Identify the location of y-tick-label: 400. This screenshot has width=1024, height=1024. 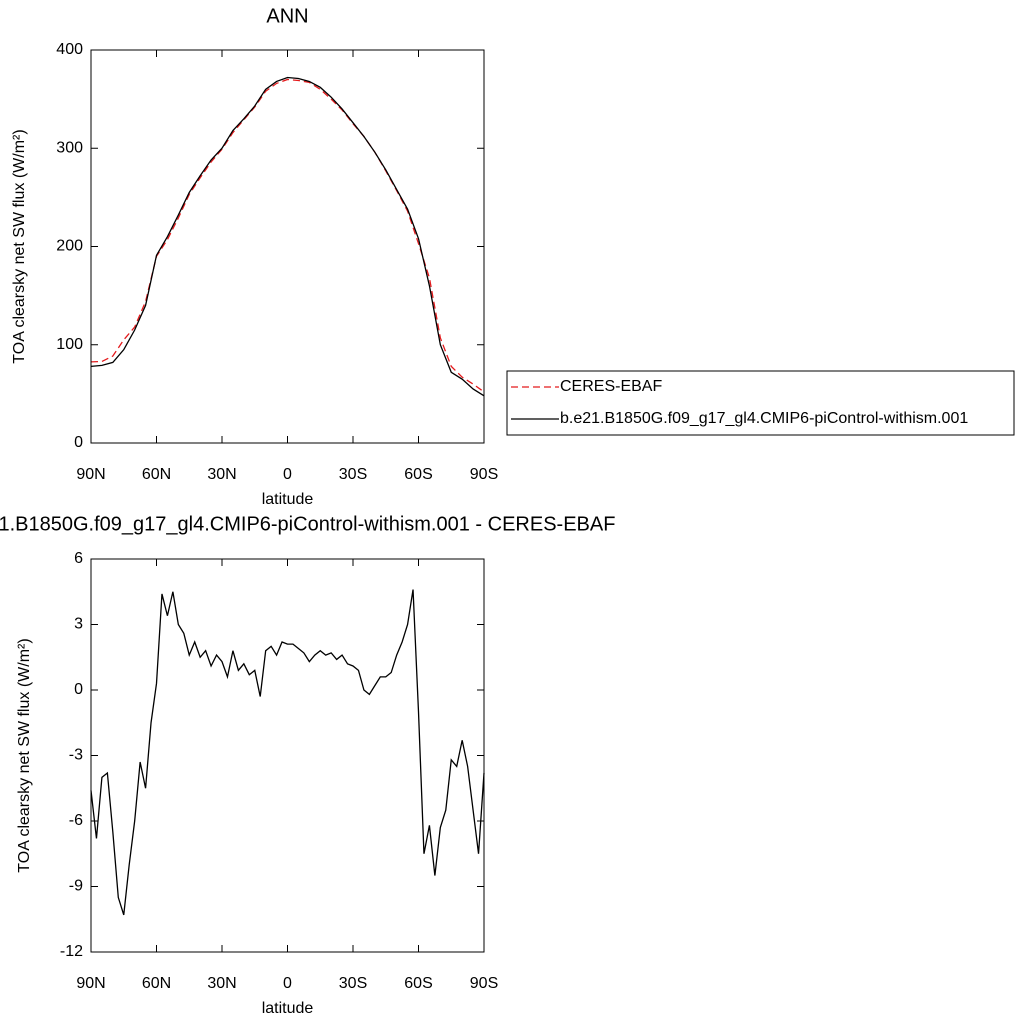
(69, 49).